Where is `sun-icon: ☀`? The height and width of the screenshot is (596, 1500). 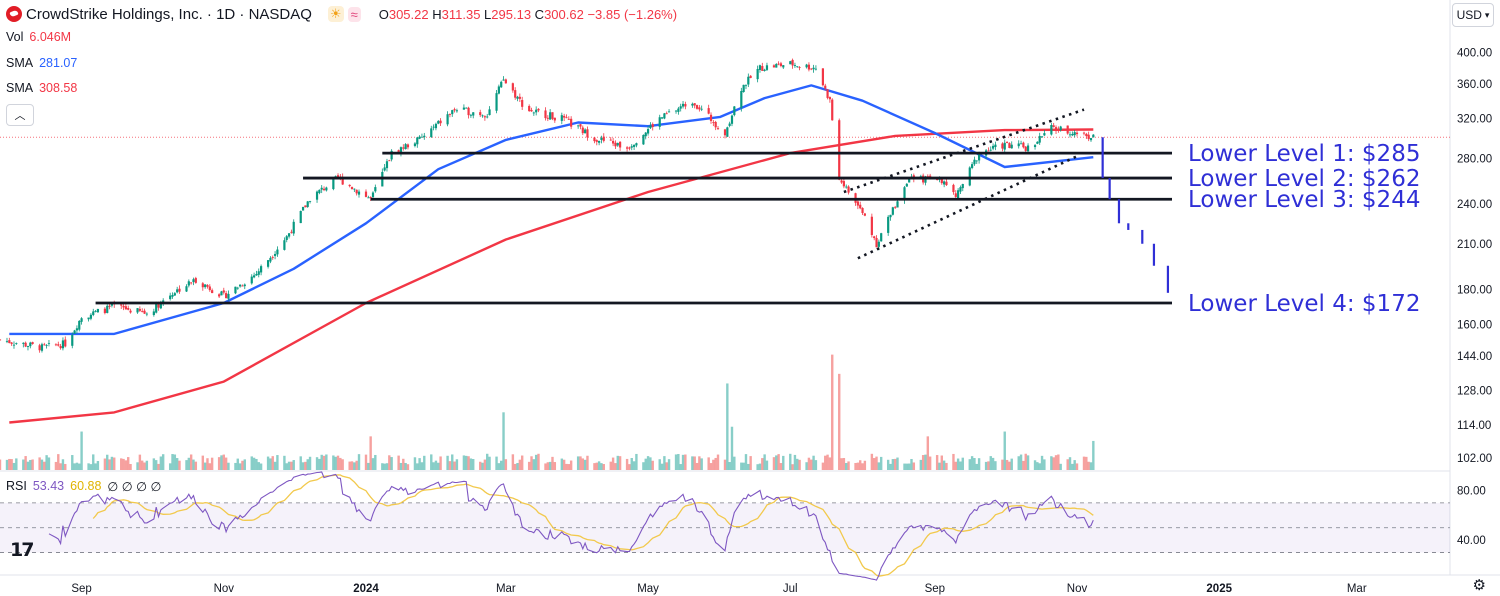
sun-icon: ☀ is located at coordinates (335, 14).